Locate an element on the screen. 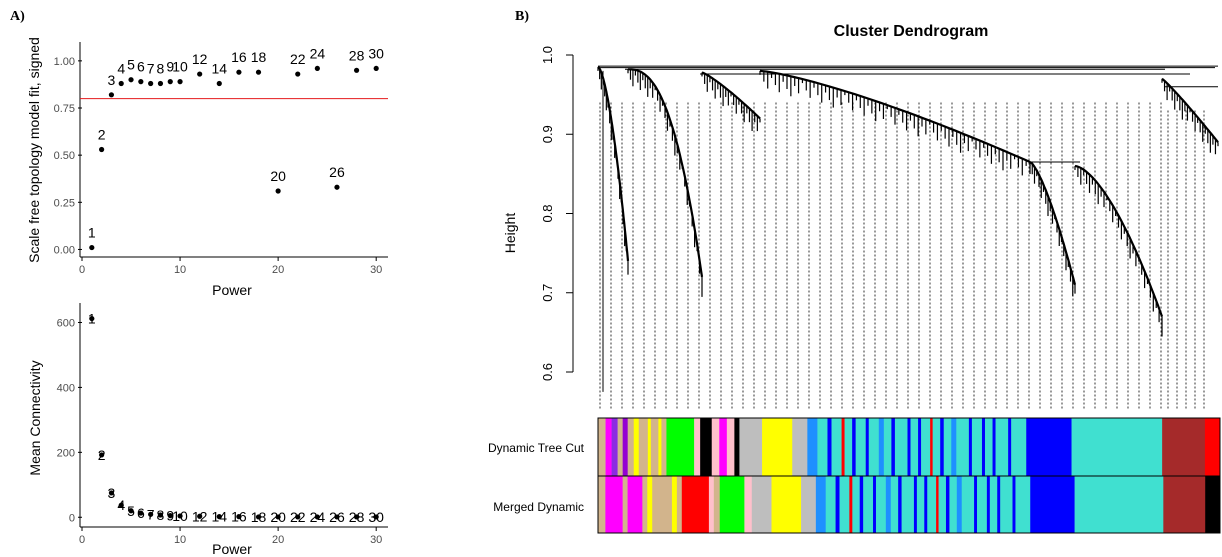 The width and height of the screenshot is (1222, 557). branch-cluster is located at coordinates (1190, 116).